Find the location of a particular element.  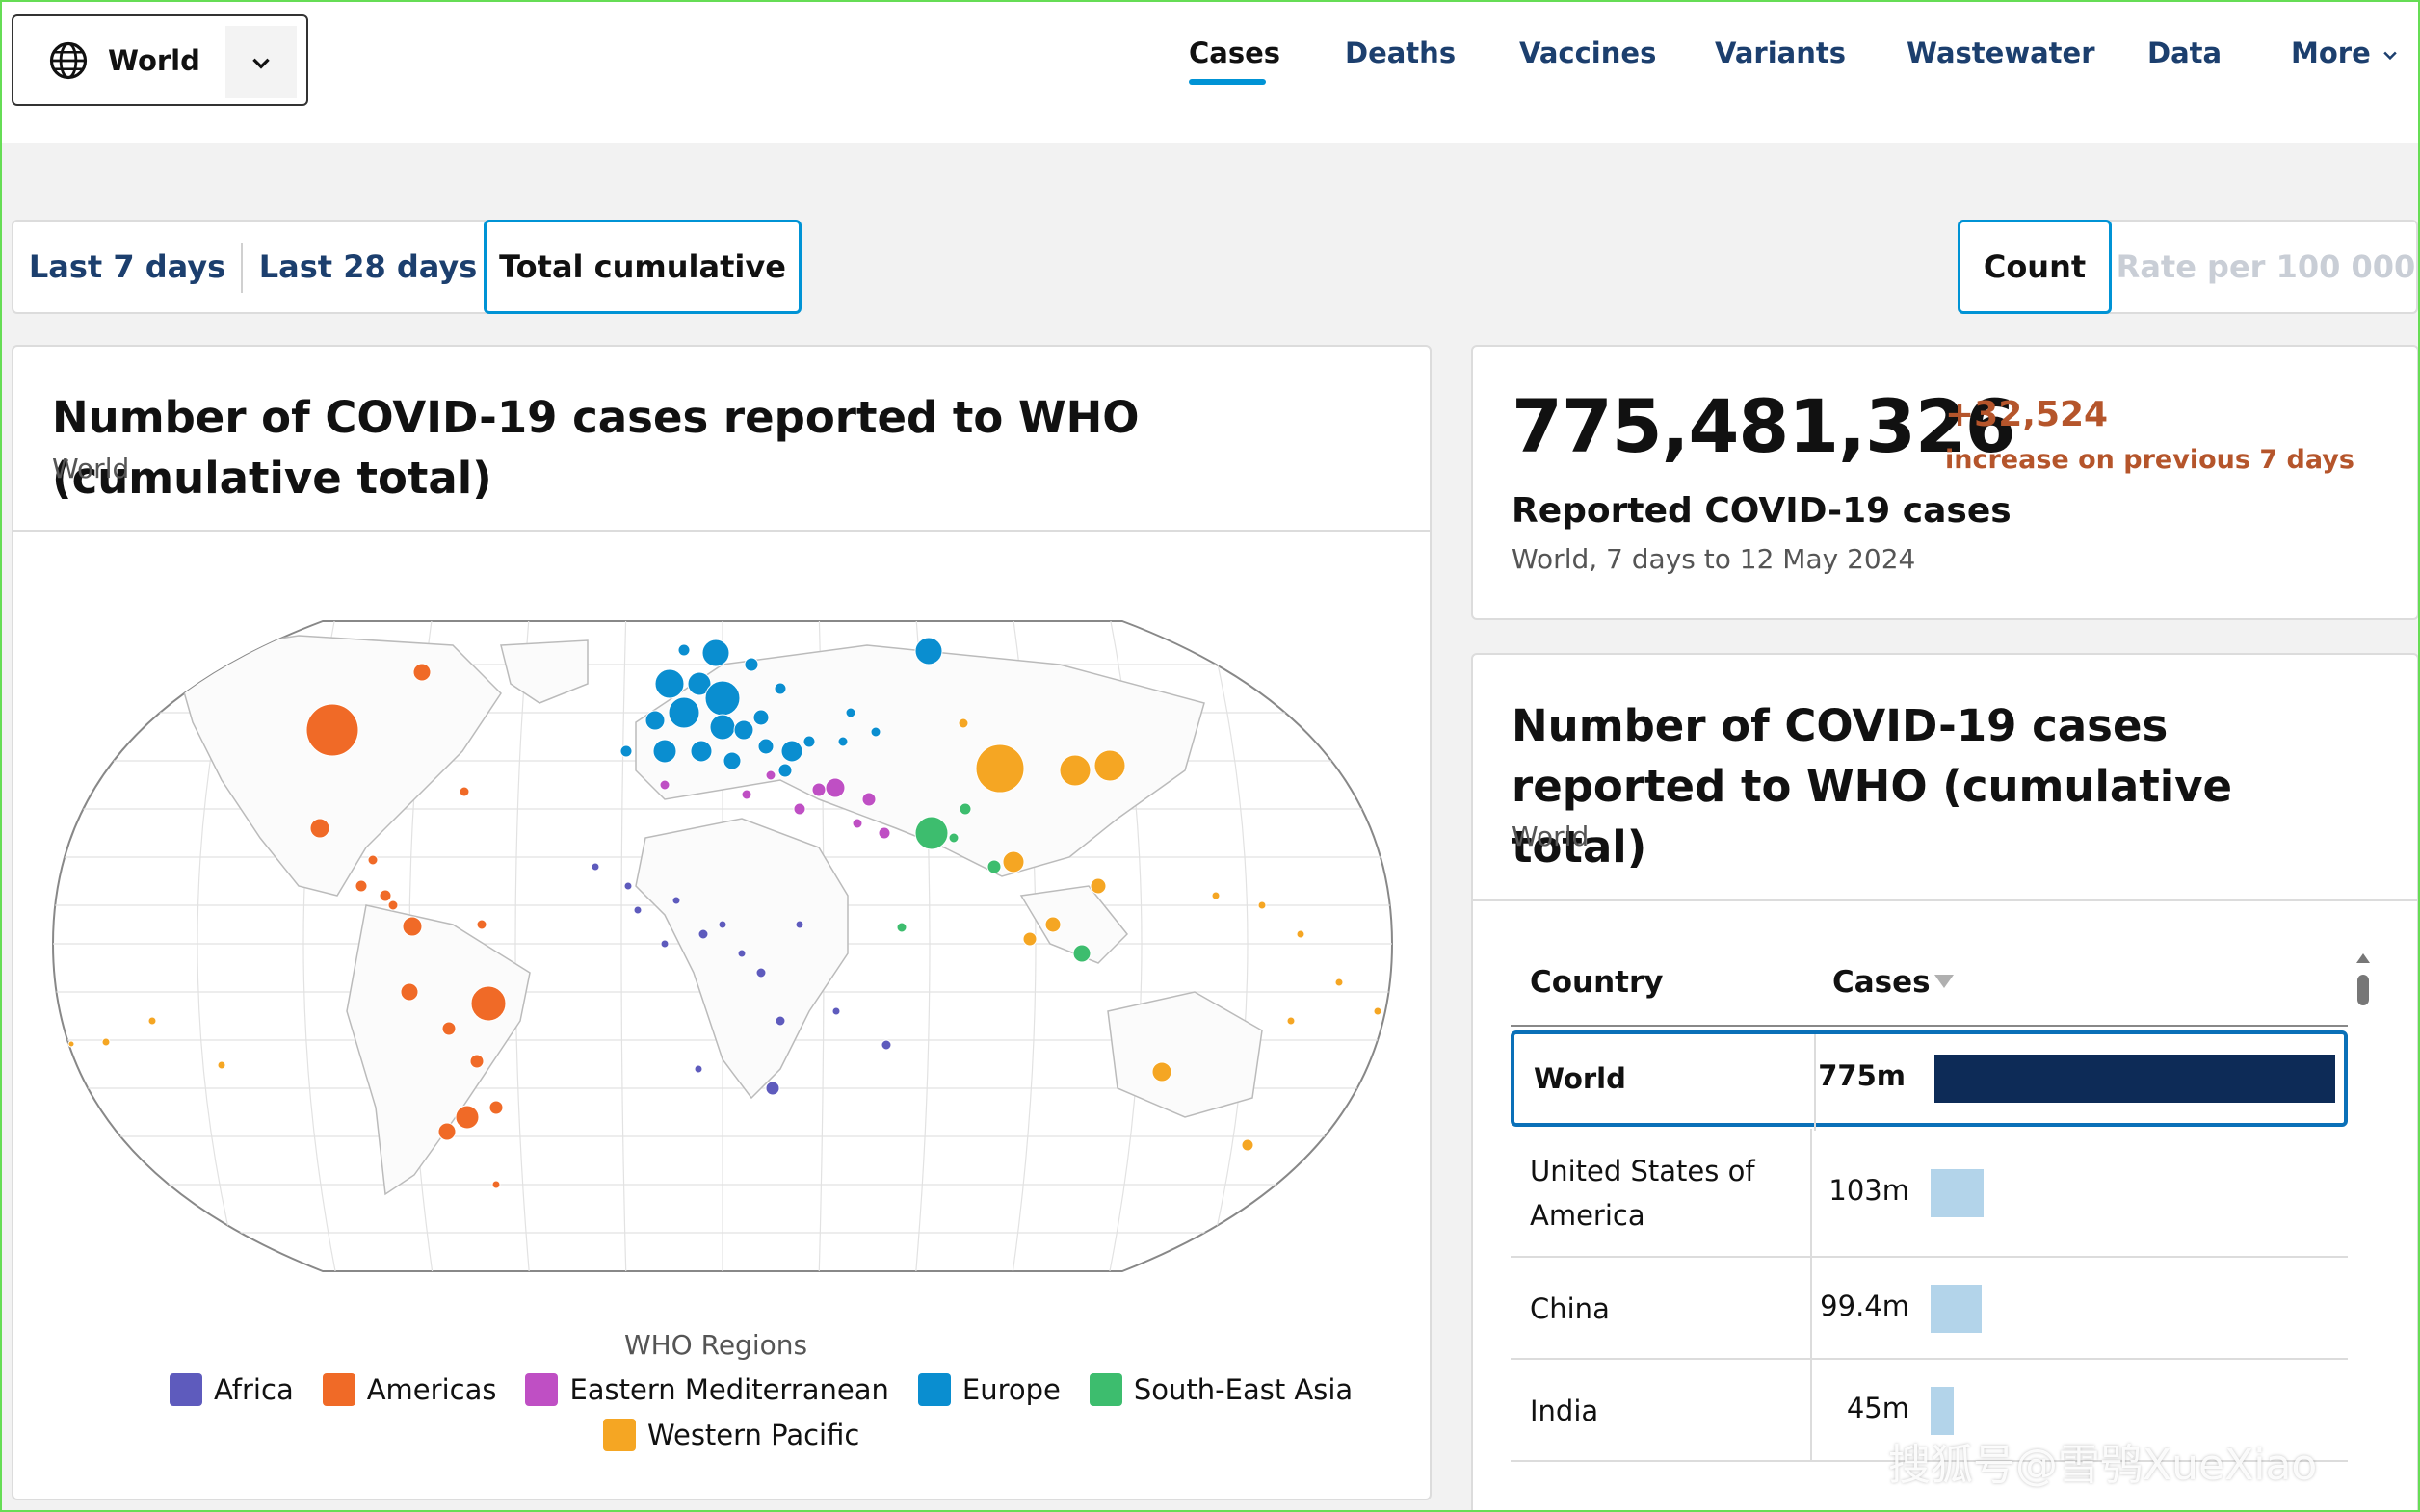

table-row: United States of America 103m is located at coordinates (1929, 1193).